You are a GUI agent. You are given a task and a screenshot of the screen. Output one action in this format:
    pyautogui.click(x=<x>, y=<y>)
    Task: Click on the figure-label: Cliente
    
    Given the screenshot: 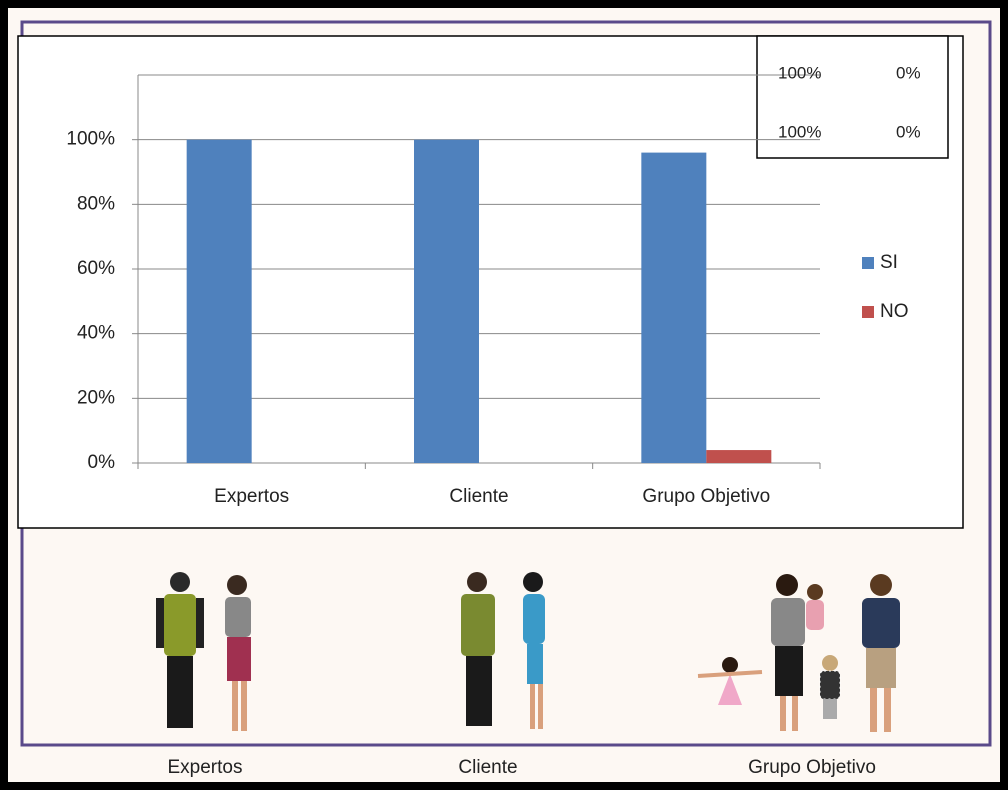 What is the action you would take?
    pyautogui.click(x=487, y=767)
    